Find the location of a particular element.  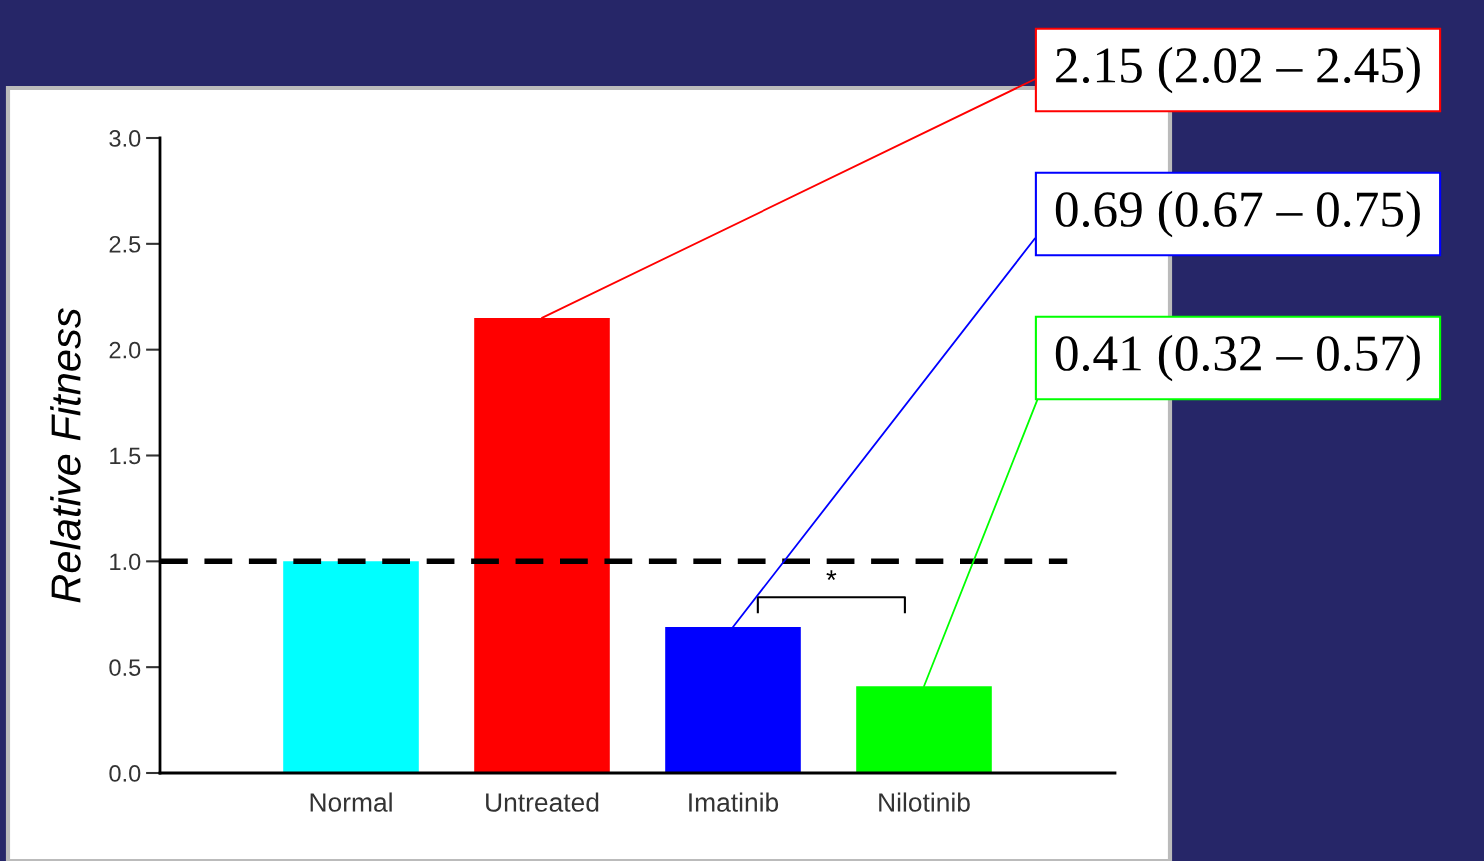

annotation: 0.41 (0.32 – 0.57) is located at coordinates (1237, 358).